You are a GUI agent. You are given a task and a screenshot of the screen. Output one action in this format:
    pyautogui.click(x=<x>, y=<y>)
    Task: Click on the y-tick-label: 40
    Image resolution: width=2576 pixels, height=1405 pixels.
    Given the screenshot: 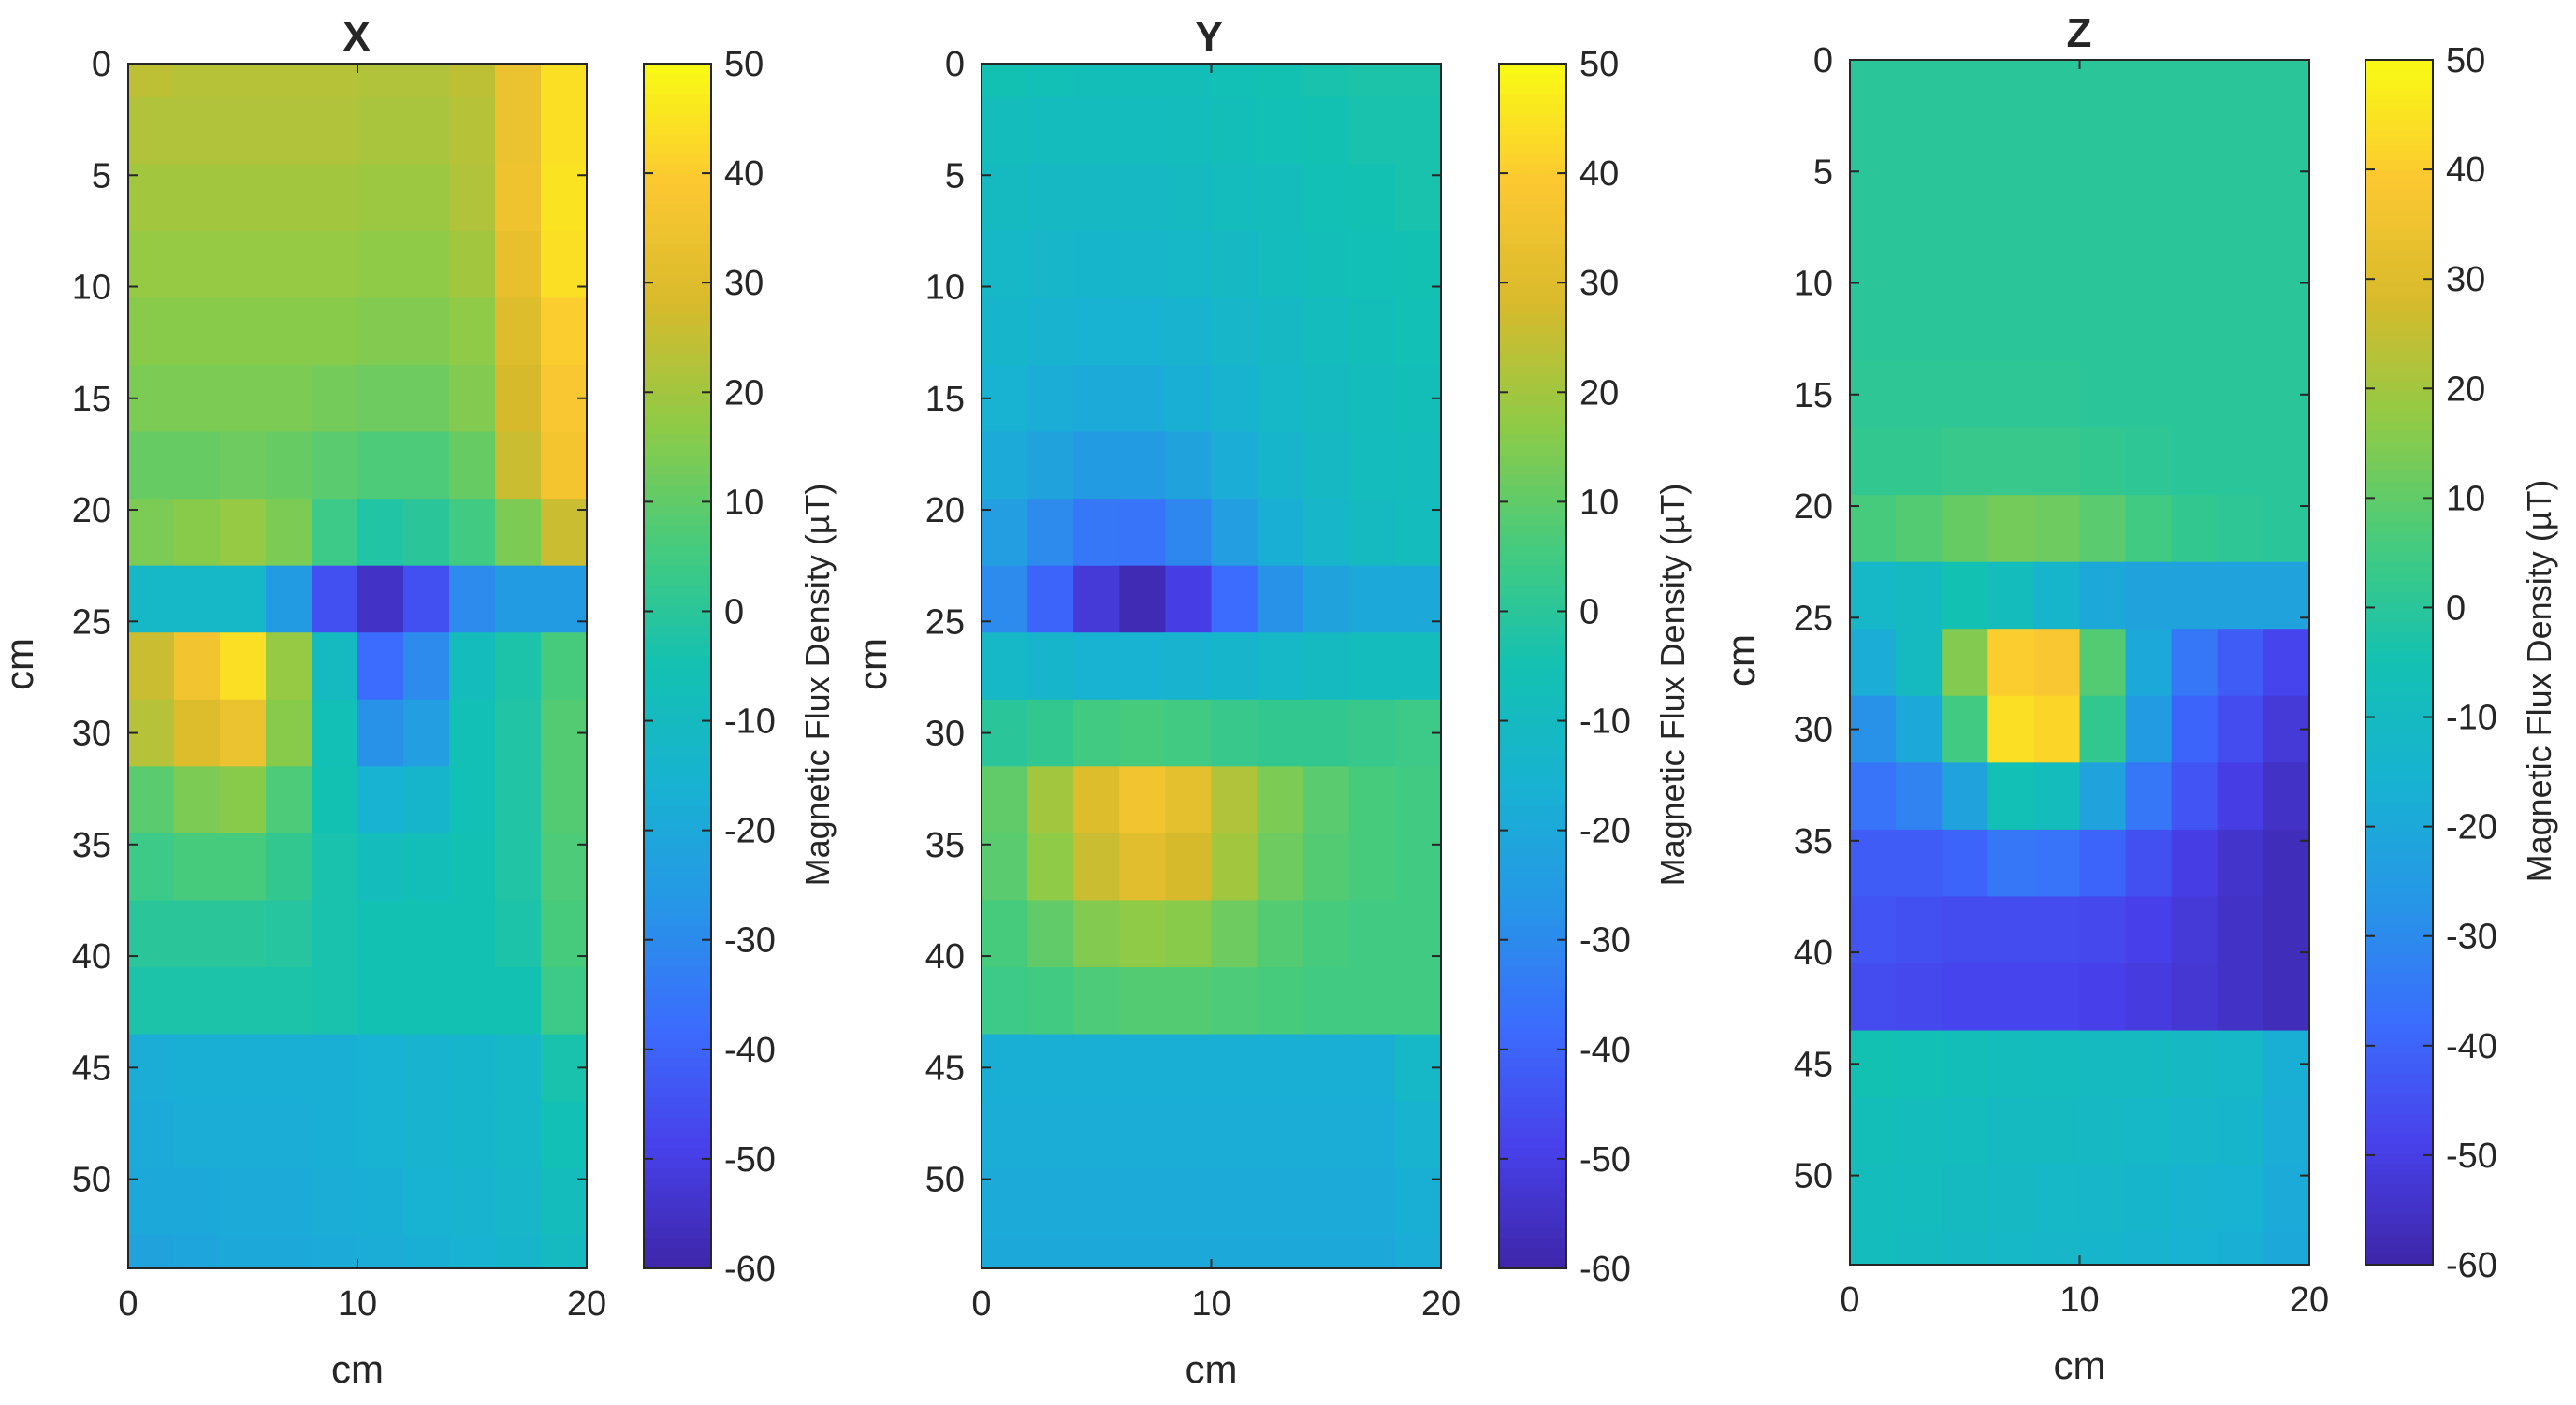 What is the action you would take?
    pyautogui.click(x=1813, y=953)
    